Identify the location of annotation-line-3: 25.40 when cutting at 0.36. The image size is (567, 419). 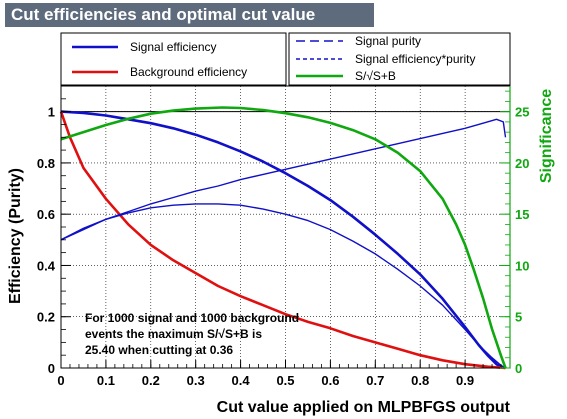
(159, 350).